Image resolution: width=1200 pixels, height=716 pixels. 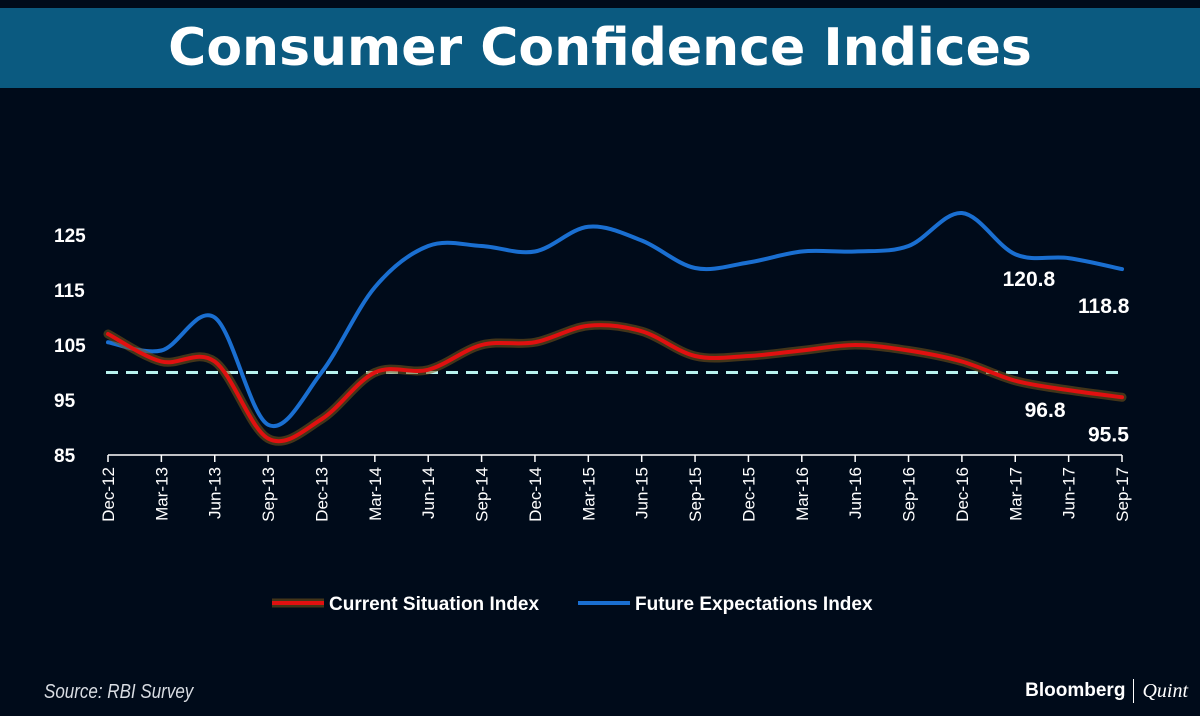 I want to click on x-tick-label: Jun-13, so click(x=215, y=493).